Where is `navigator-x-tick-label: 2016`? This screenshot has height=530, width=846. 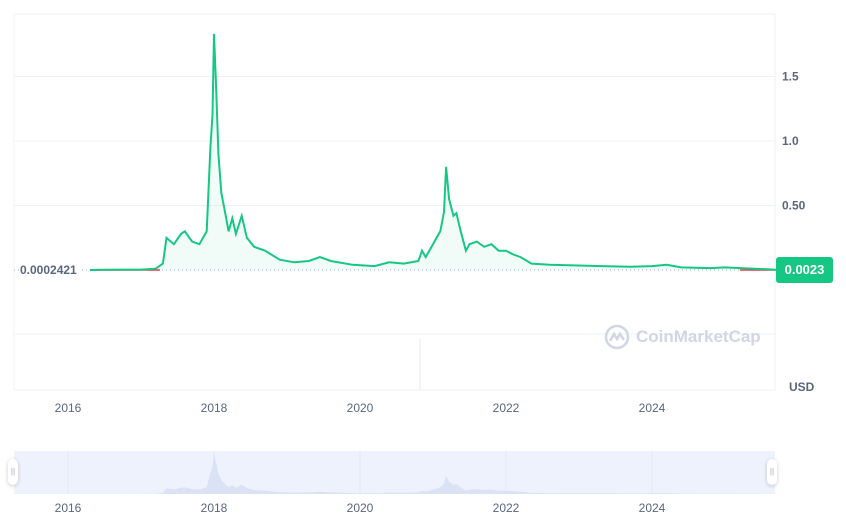
navigator-x-tick-label: 2016 is located at coordinates (68, 508).